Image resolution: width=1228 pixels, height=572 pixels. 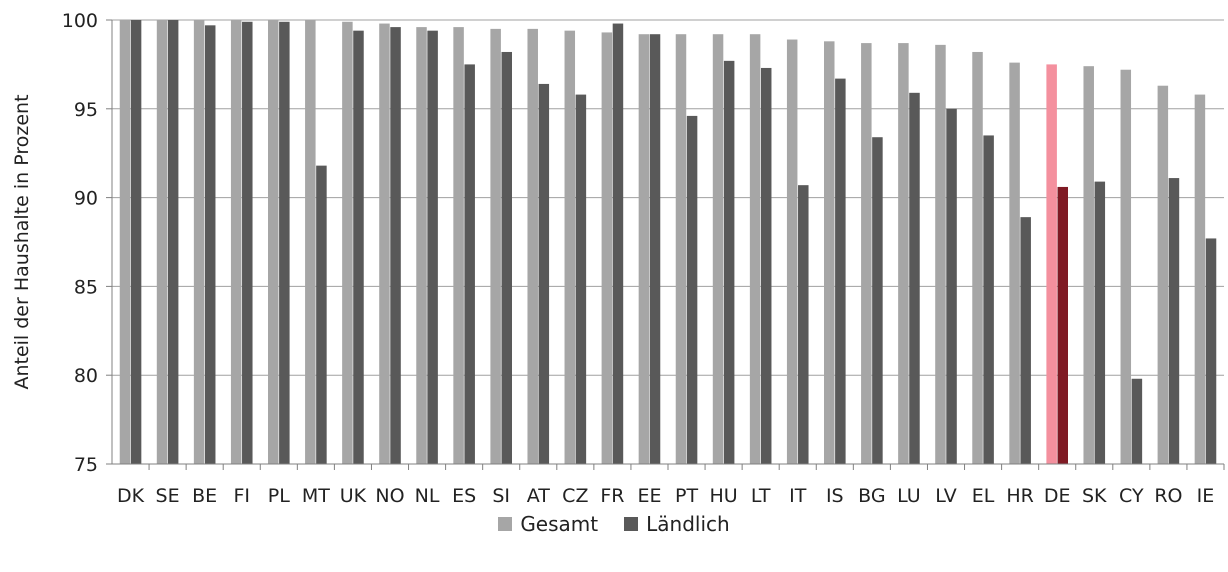 I want to click on bar-laendlich-uk, so click(x=358, y=247).